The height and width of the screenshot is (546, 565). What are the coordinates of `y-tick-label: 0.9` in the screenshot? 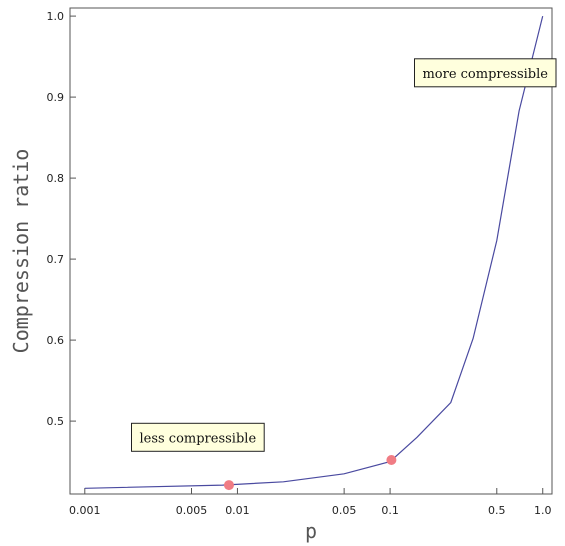 It's located at (56, 97).